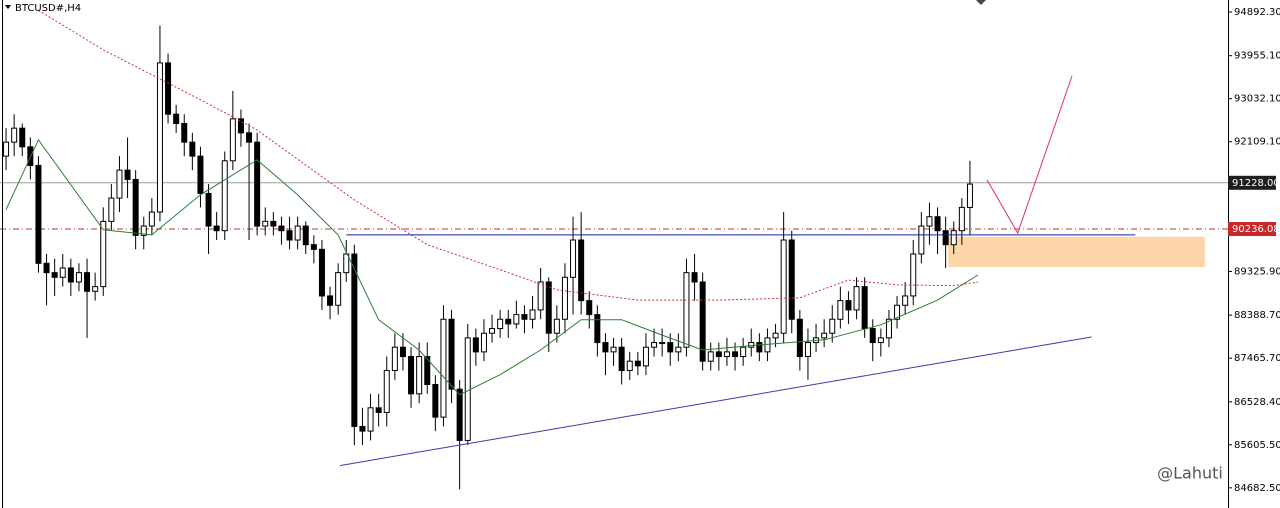  Describe the element at coordinates (1257, 142) in the screenshot. I see `y-tick-label: 92109.10` at that location.